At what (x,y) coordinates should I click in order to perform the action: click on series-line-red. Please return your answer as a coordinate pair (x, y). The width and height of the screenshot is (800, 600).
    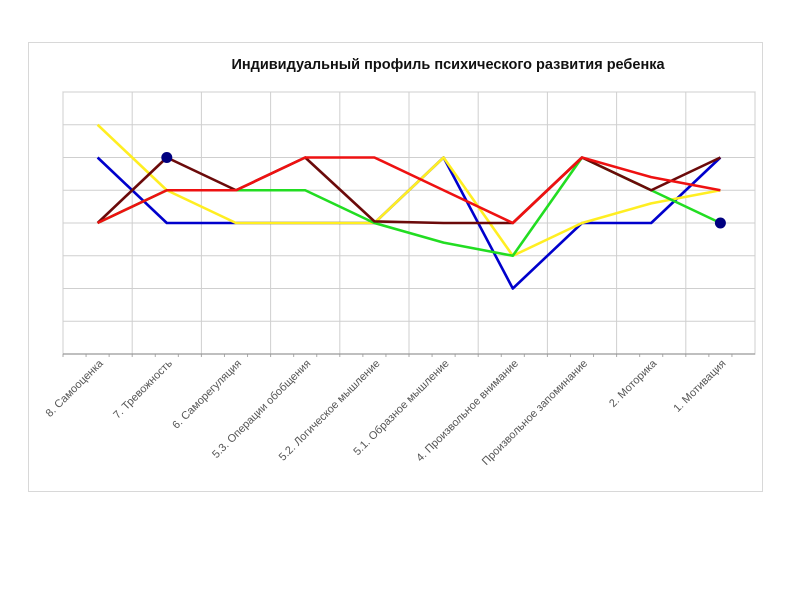
    Looking at the image, I should click on (409, 190).